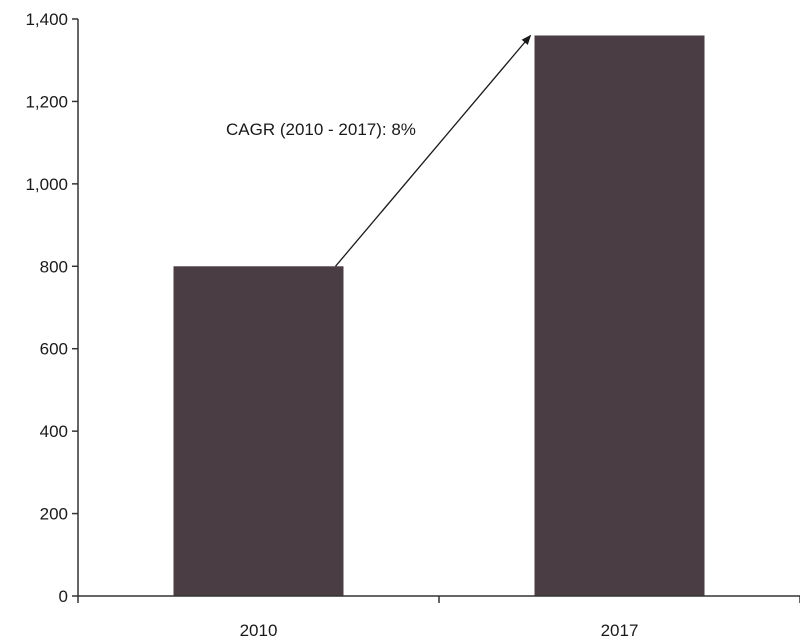  Describe the element at coordinates (259, 630) in the screenshot. I see `x-tick-label: 2010` at that location.